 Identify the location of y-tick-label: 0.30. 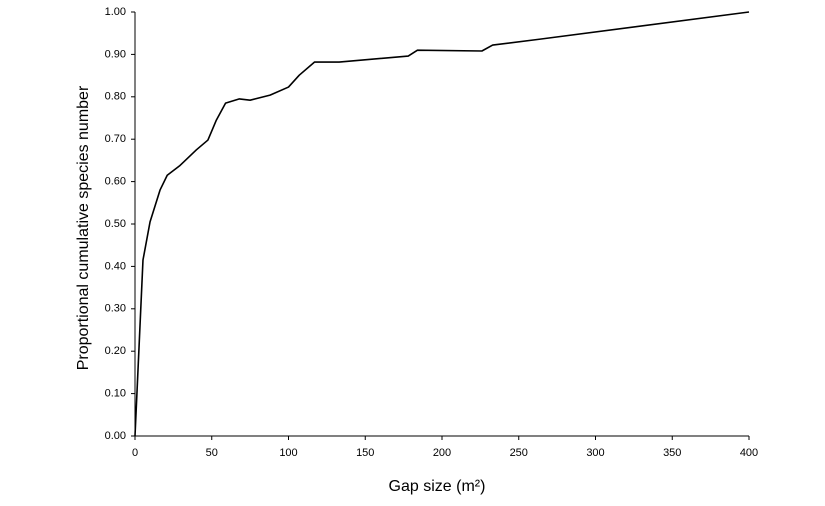
(115, 309).